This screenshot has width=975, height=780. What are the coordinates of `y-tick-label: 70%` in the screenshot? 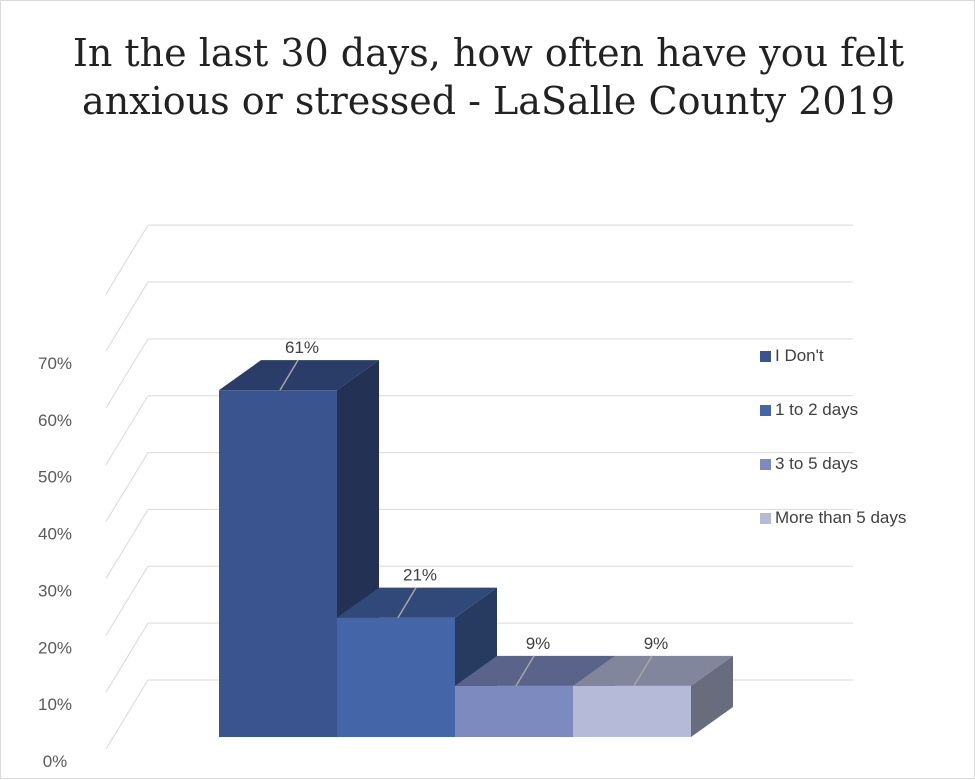 It's located at (55, 363).